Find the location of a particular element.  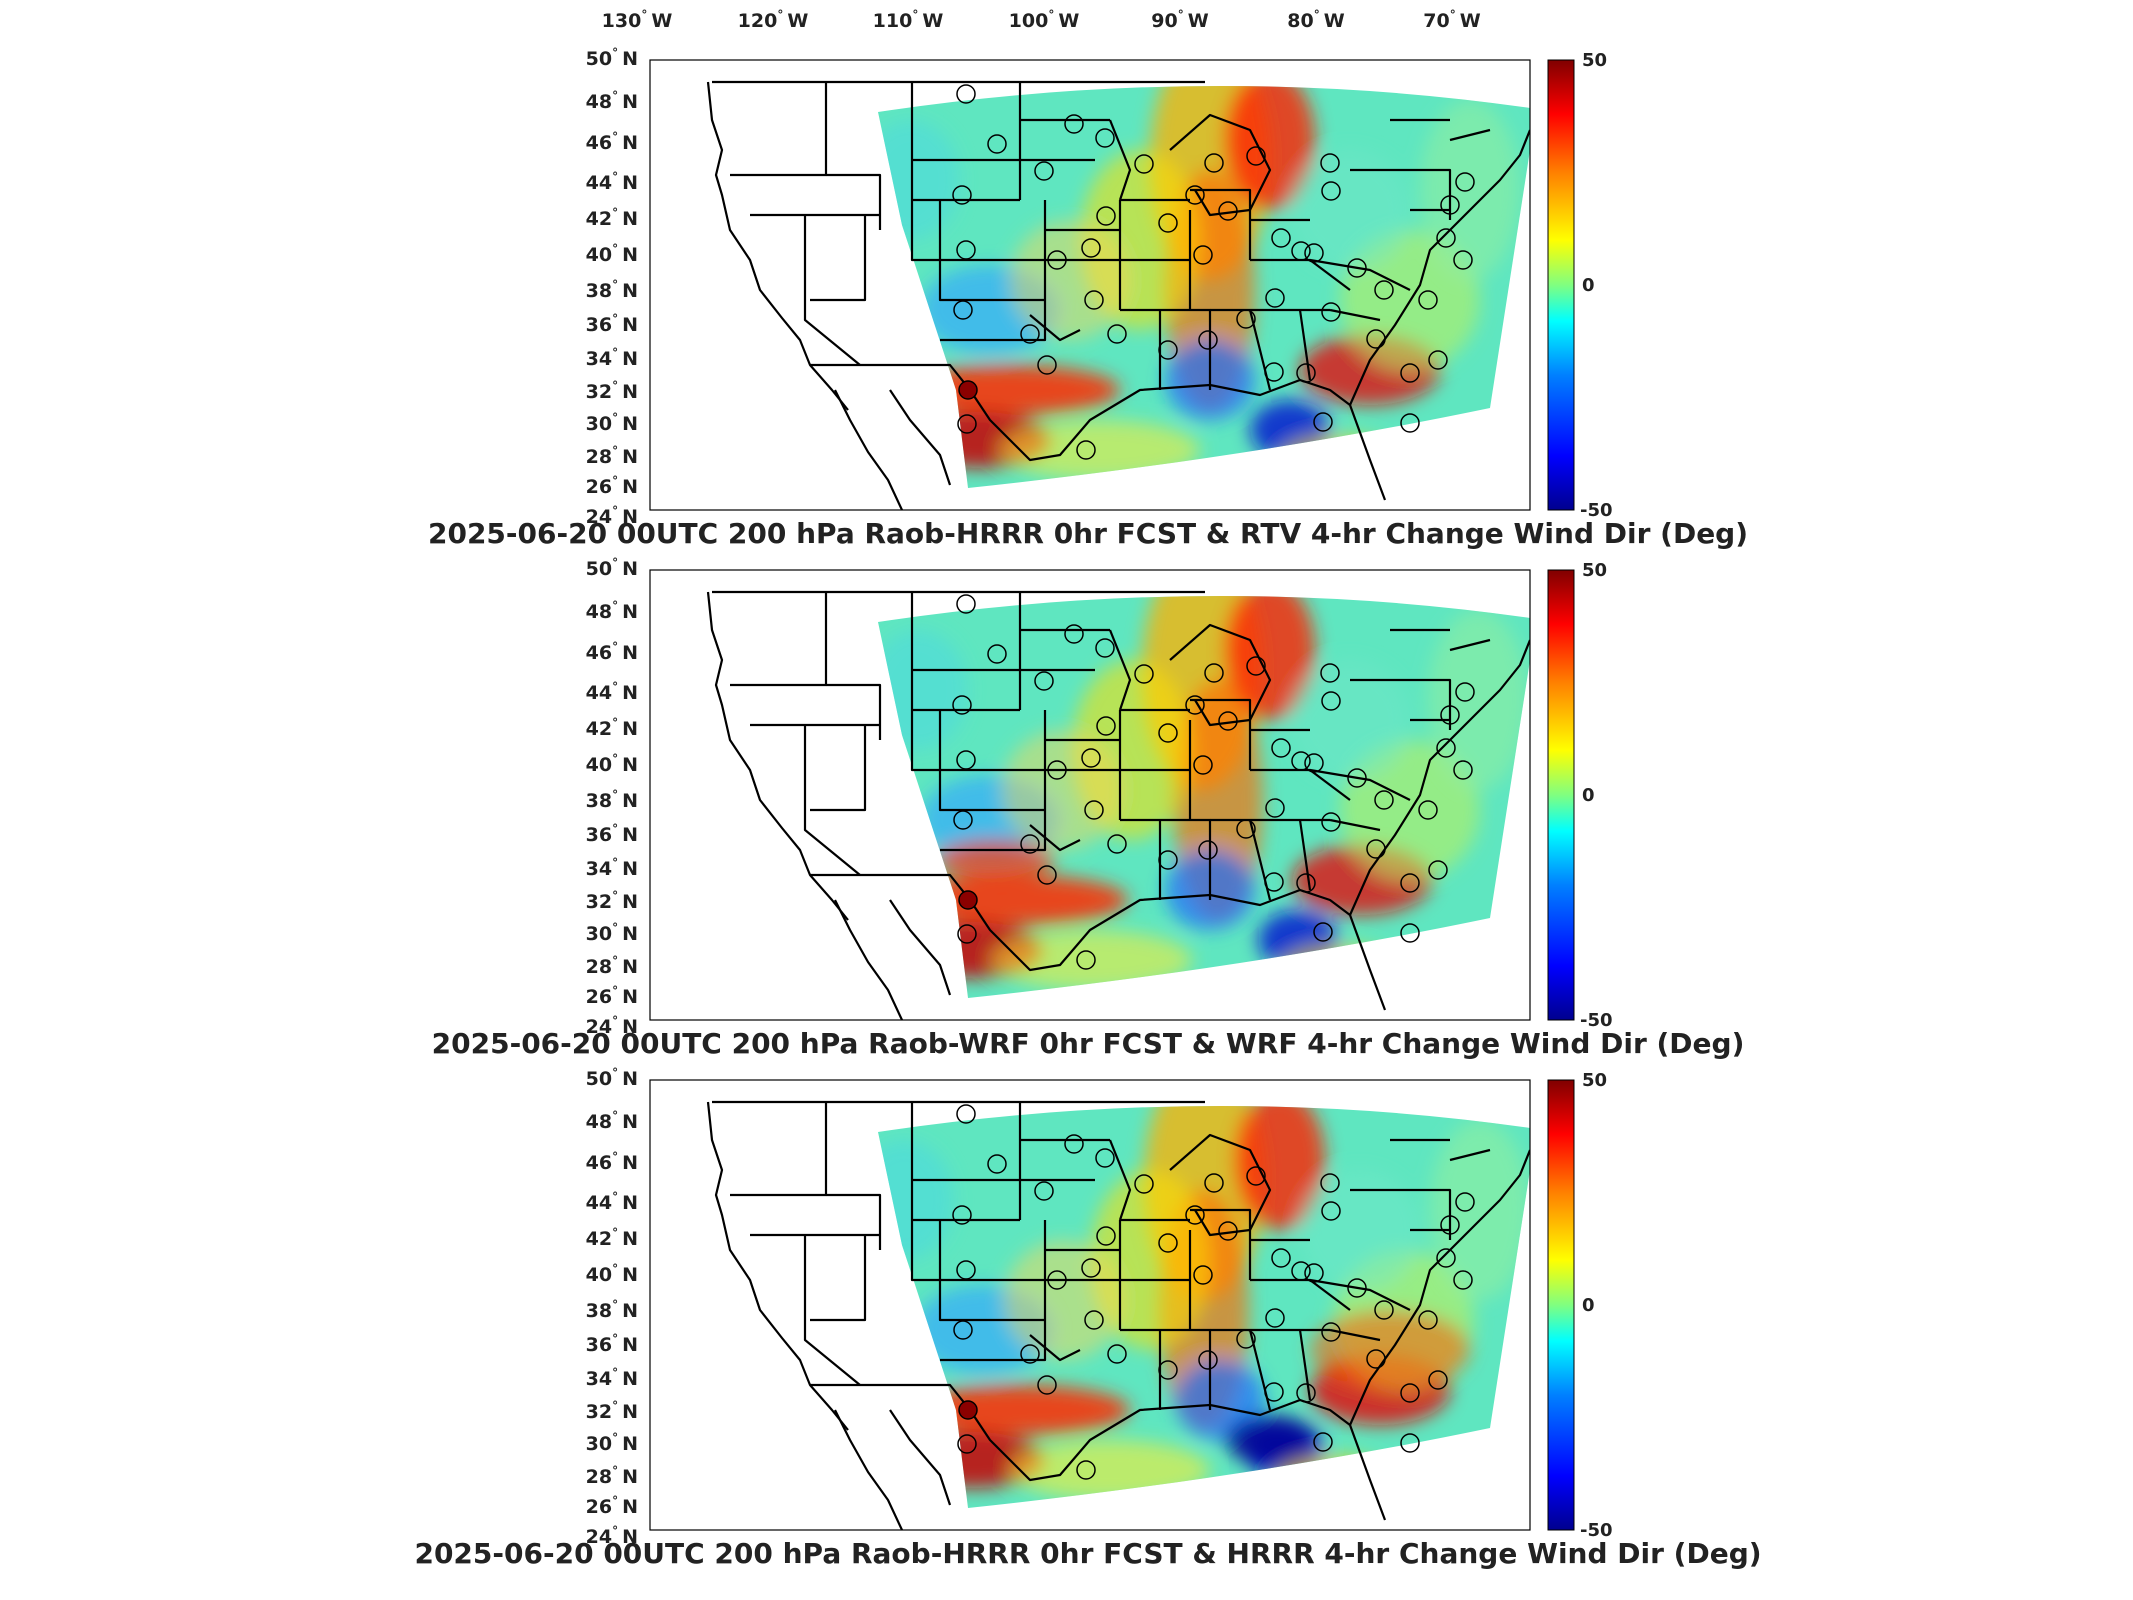

top-axis: 130° W 120° W 110° W 100° W 90° W 80° W 70° W is located at coordinates (1041, 20).